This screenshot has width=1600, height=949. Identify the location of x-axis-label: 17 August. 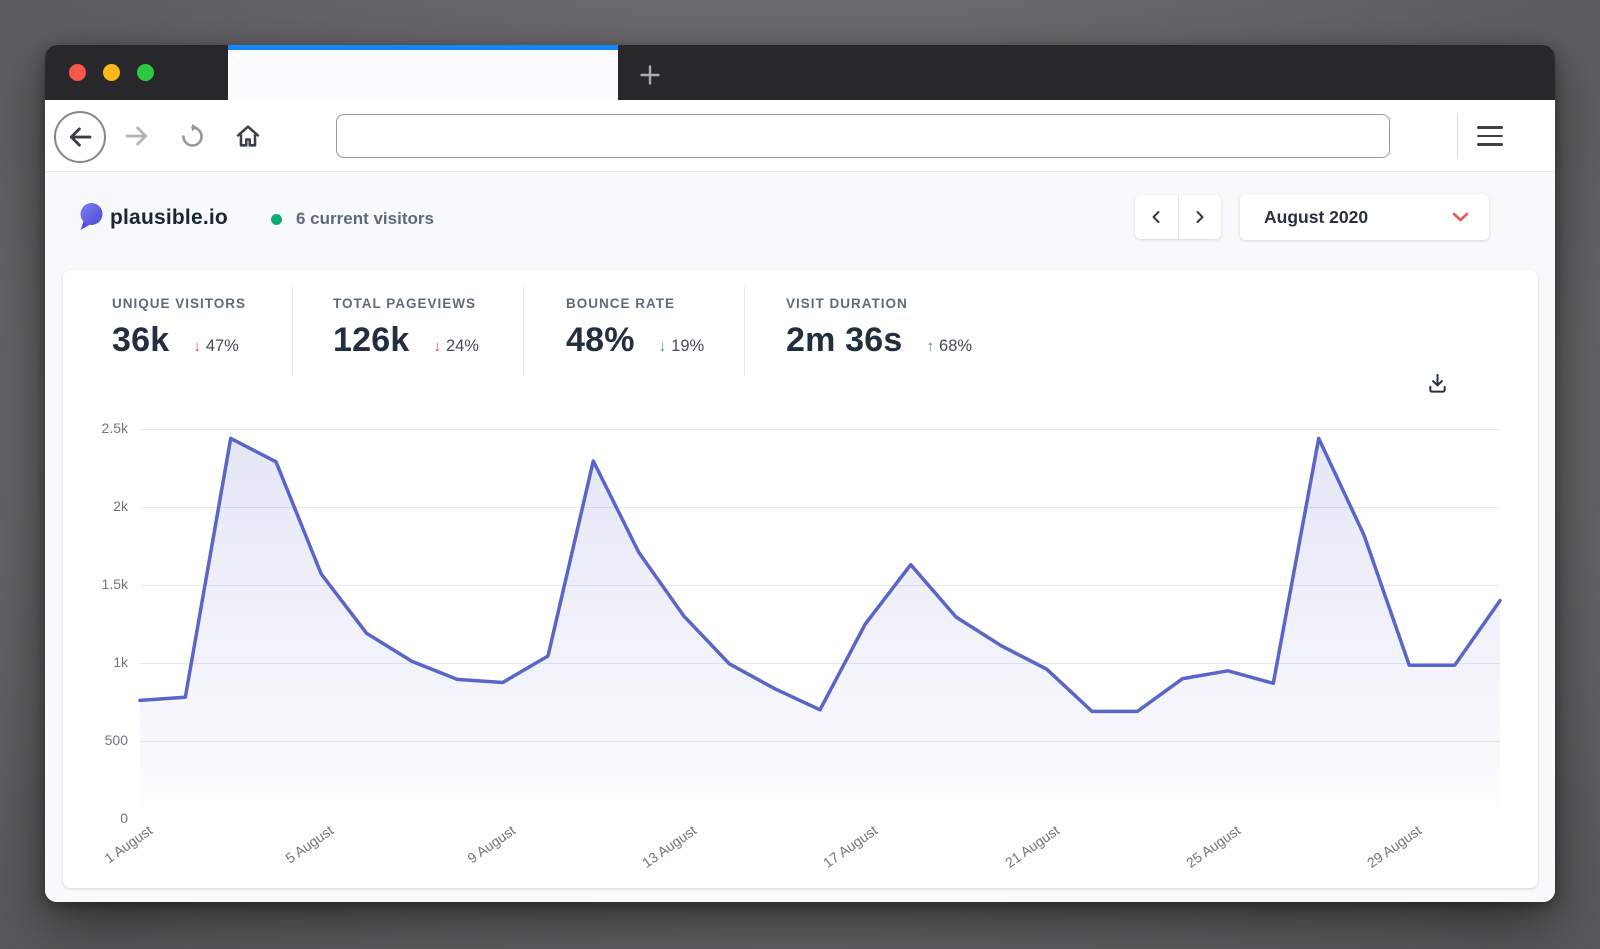
(850, 846).